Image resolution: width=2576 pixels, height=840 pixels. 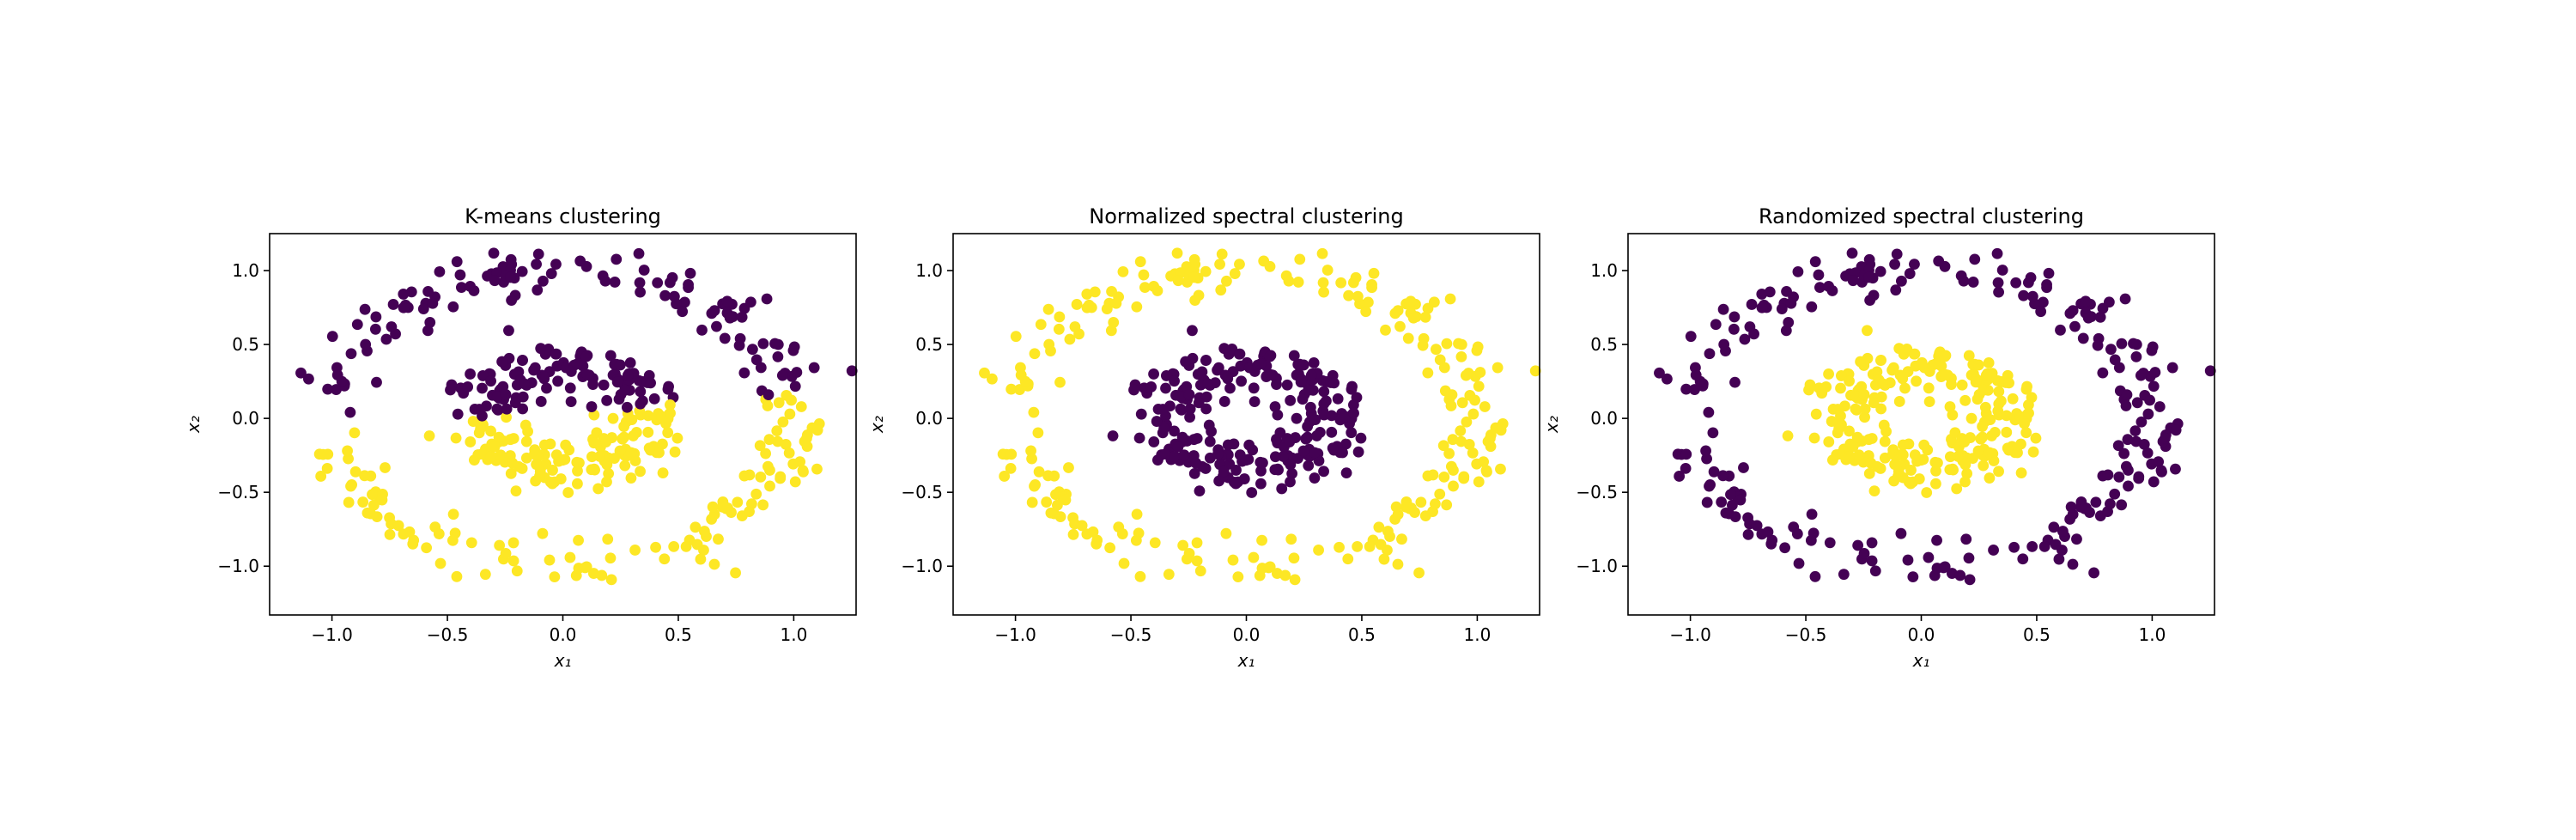 What do you see at coordinates (1551, 425) in the screenshot?
I see `y-axis-label: x₂` at bounding box center [1551, 425].